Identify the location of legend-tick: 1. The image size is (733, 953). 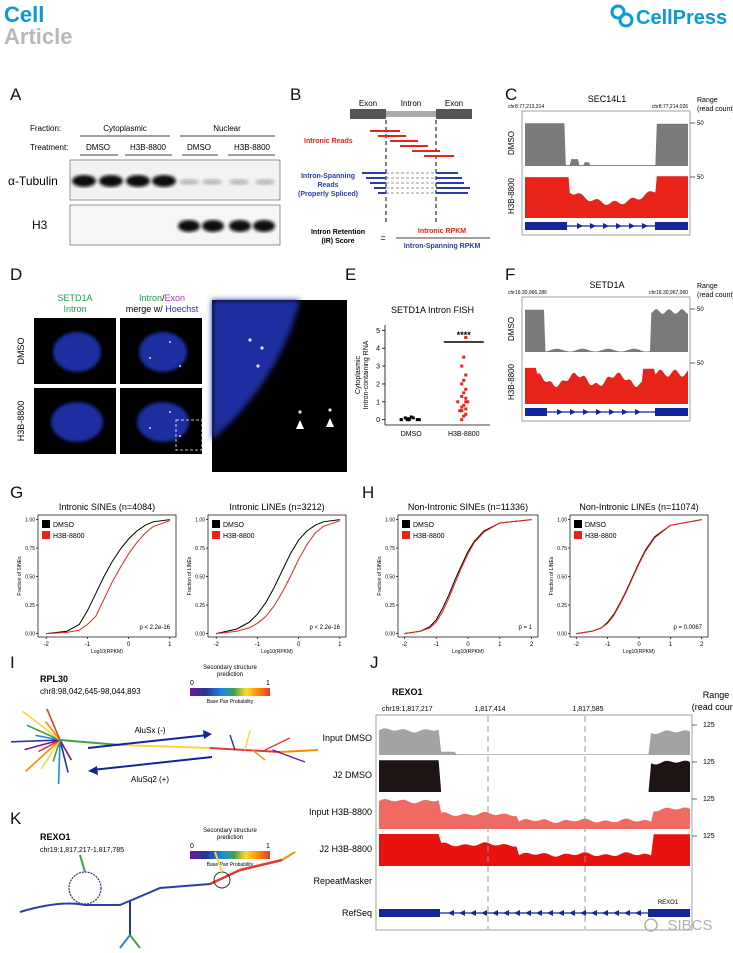
(268, 846).